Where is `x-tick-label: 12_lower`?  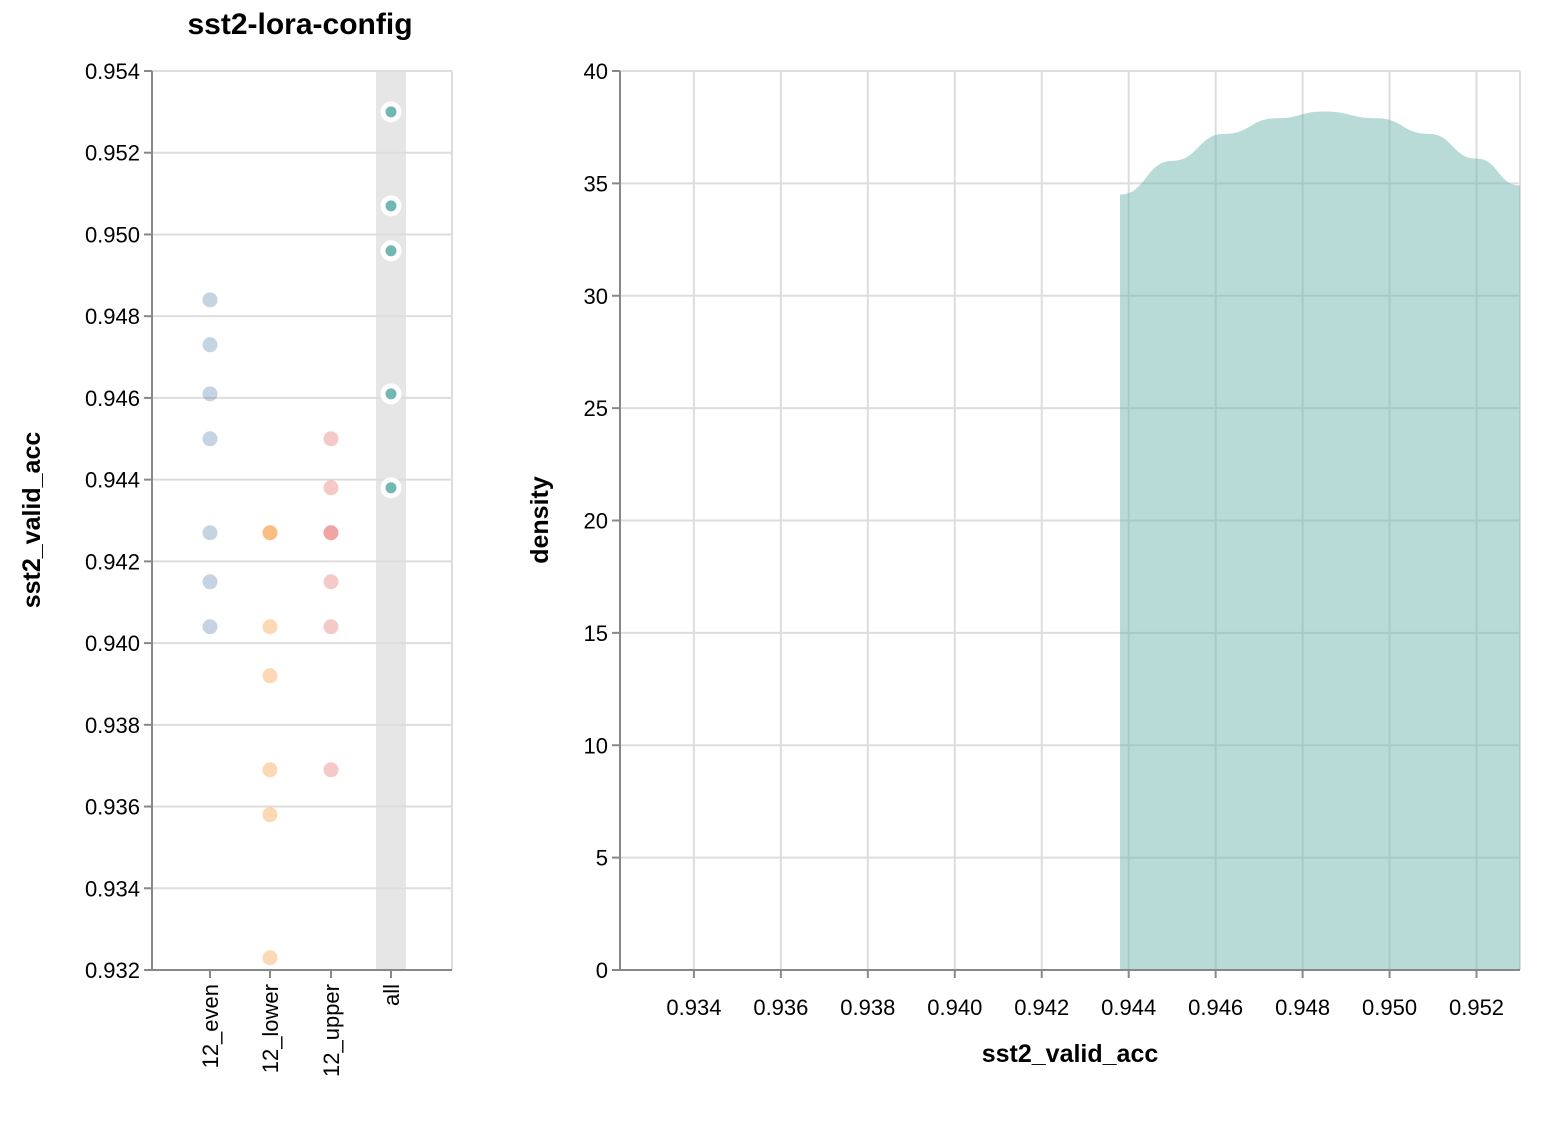 x-tick-label: 12_lower is located at coordinates (270, 1028).